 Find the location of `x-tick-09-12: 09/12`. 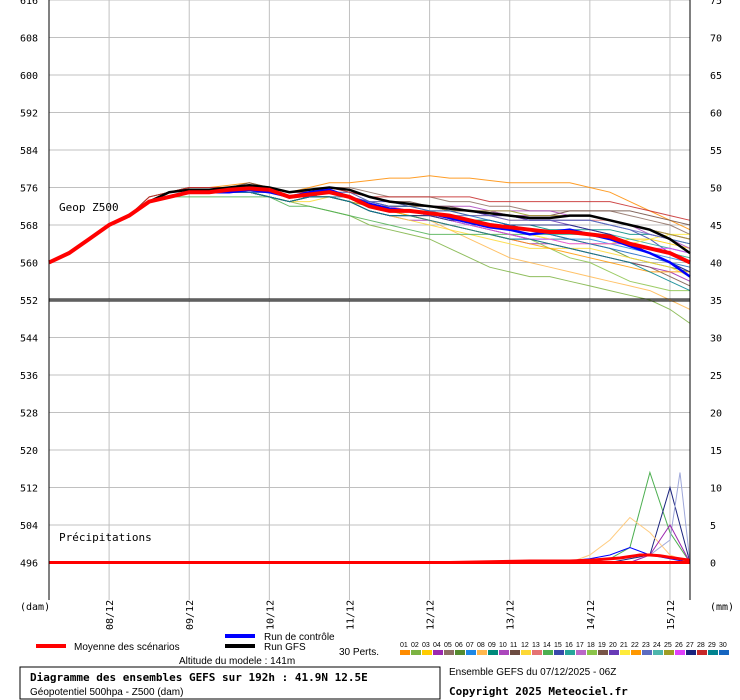

x-tick-09-12: 09/12 is located at coordinates (190, 615).